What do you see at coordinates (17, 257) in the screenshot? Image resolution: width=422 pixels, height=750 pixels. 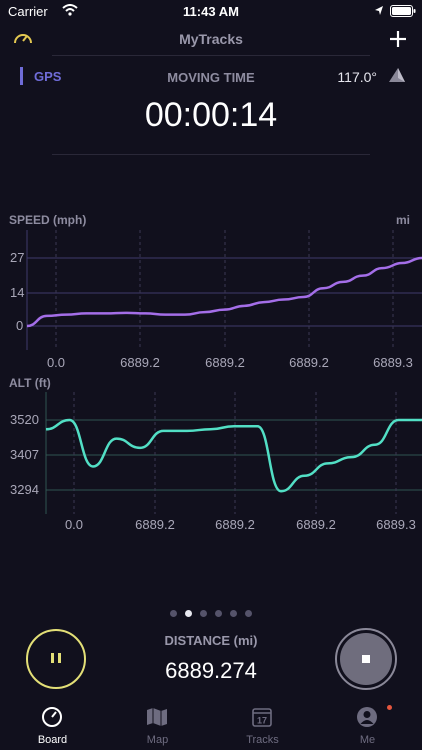 I see `speed-y-tick: 27` at bounding box center [17, 257].